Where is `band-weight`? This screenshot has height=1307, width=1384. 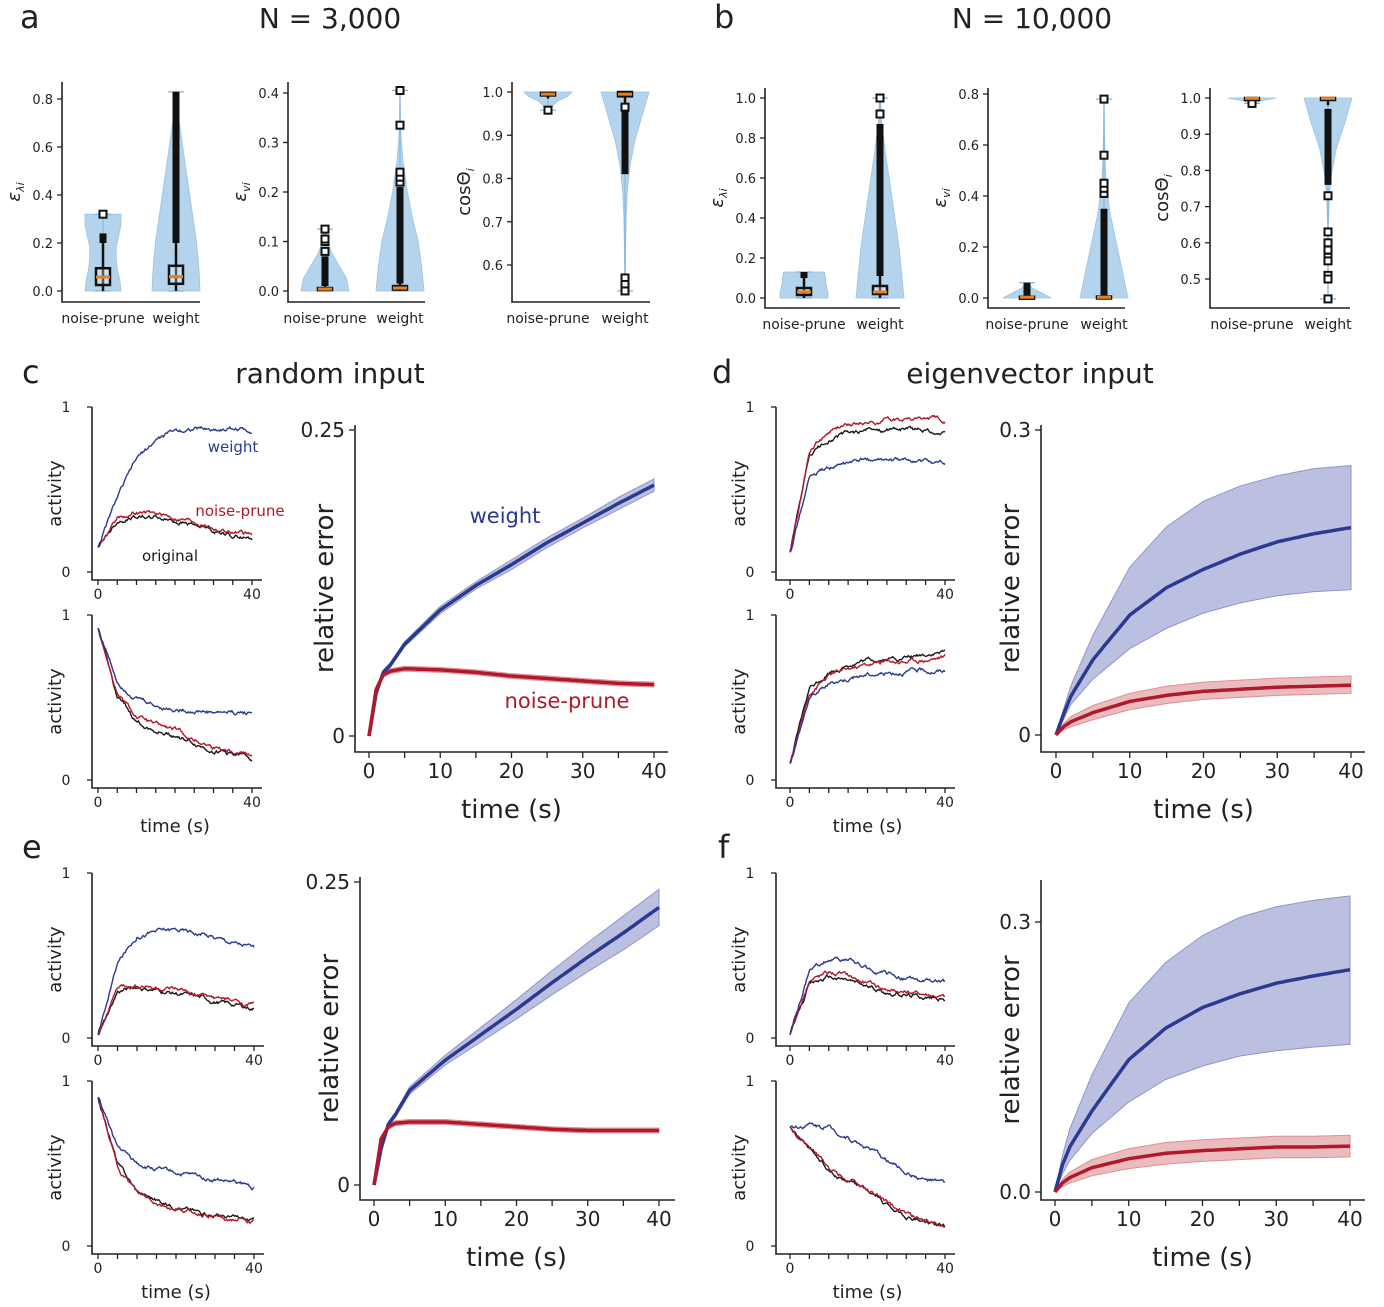
band-weight is located at coordinates (516, 1037).